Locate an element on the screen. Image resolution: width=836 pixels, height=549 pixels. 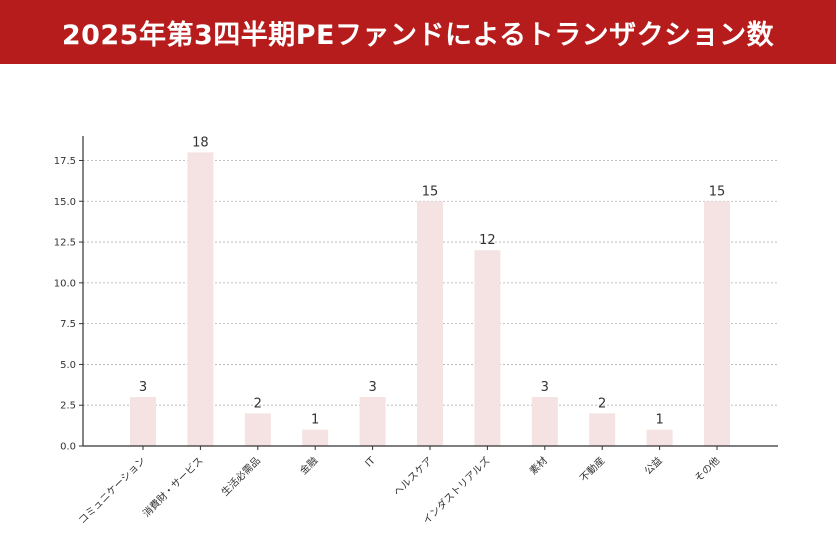
y-tick-label: 7.5 is located at coordinates (68, 324).